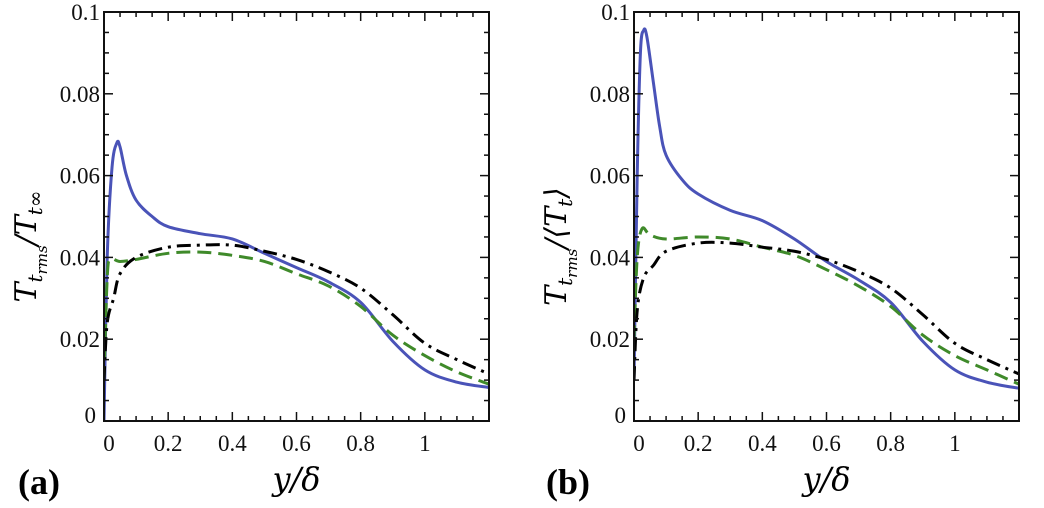 This screenshot has height=508, width=1044. What do you see at coordinates (39, 482) in the screenshot?
I see `panel-label: (a)` at bounding box center [39, 482].